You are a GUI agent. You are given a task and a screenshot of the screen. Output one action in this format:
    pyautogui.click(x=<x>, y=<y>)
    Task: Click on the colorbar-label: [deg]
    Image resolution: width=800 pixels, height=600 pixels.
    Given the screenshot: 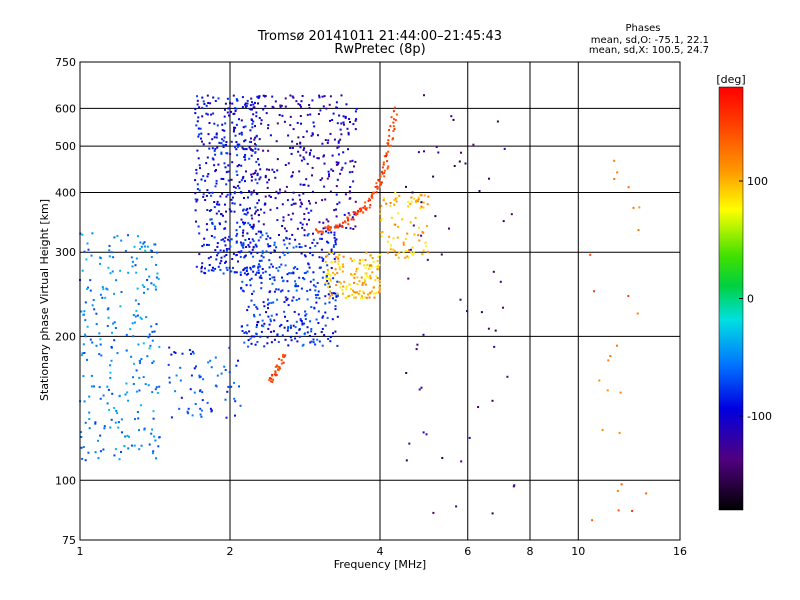 What is the action you would take?
    pyautogui.click(x=730, y=79)
    